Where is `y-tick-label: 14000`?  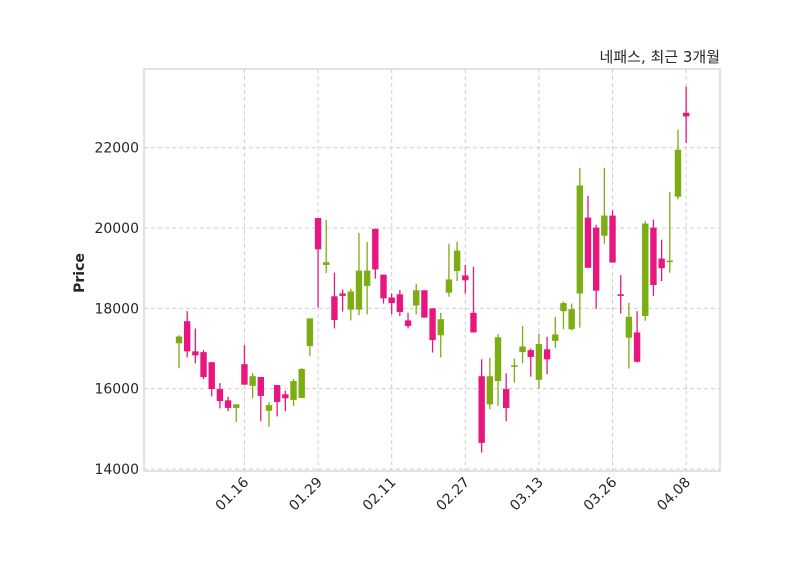
y-tick-label: 14000 is located at coordinates (116, 470).